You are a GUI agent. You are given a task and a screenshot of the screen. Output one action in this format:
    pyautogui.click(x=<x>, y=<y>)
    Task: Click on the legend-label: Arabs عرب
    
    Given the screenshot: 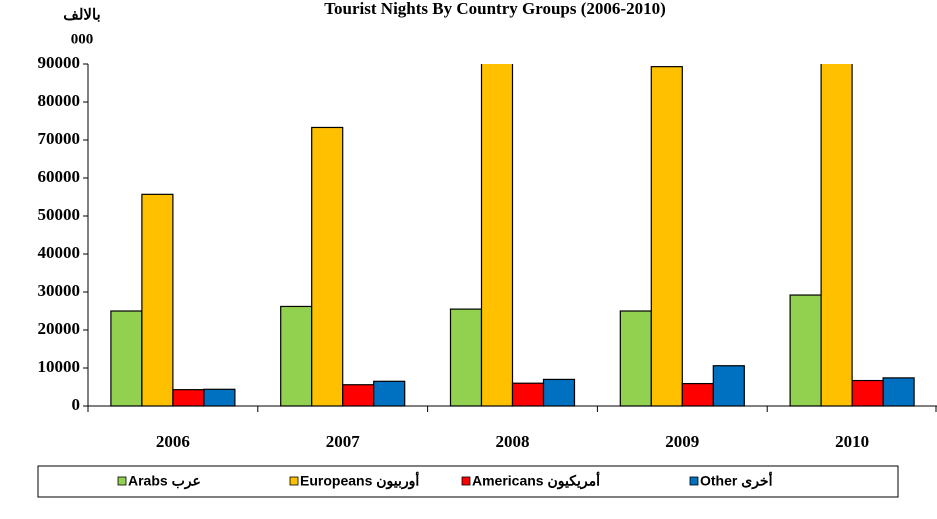 What is the action you would take?
    pyautogui.click(x=164, y=481)
    